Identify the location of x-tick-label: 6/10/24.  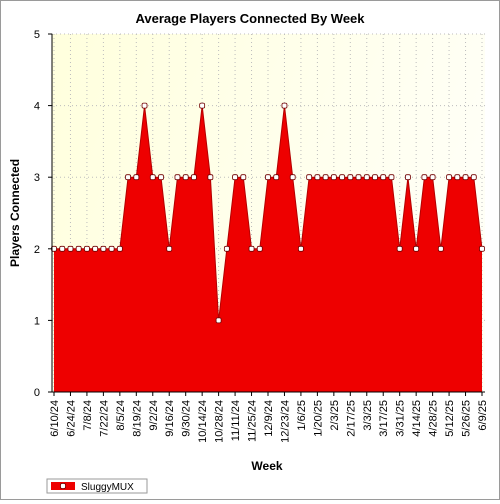
(55, 418).